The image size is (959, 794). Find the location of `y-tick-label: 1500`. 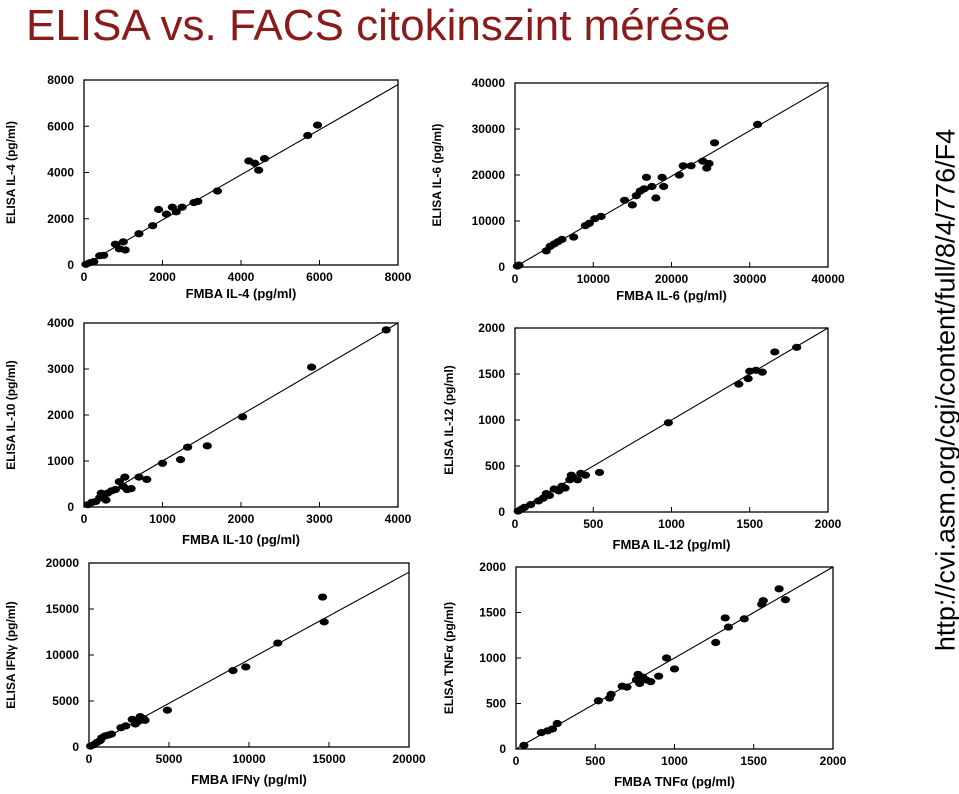

y-tick-label: 1500 is located at coordinates (492, 613).